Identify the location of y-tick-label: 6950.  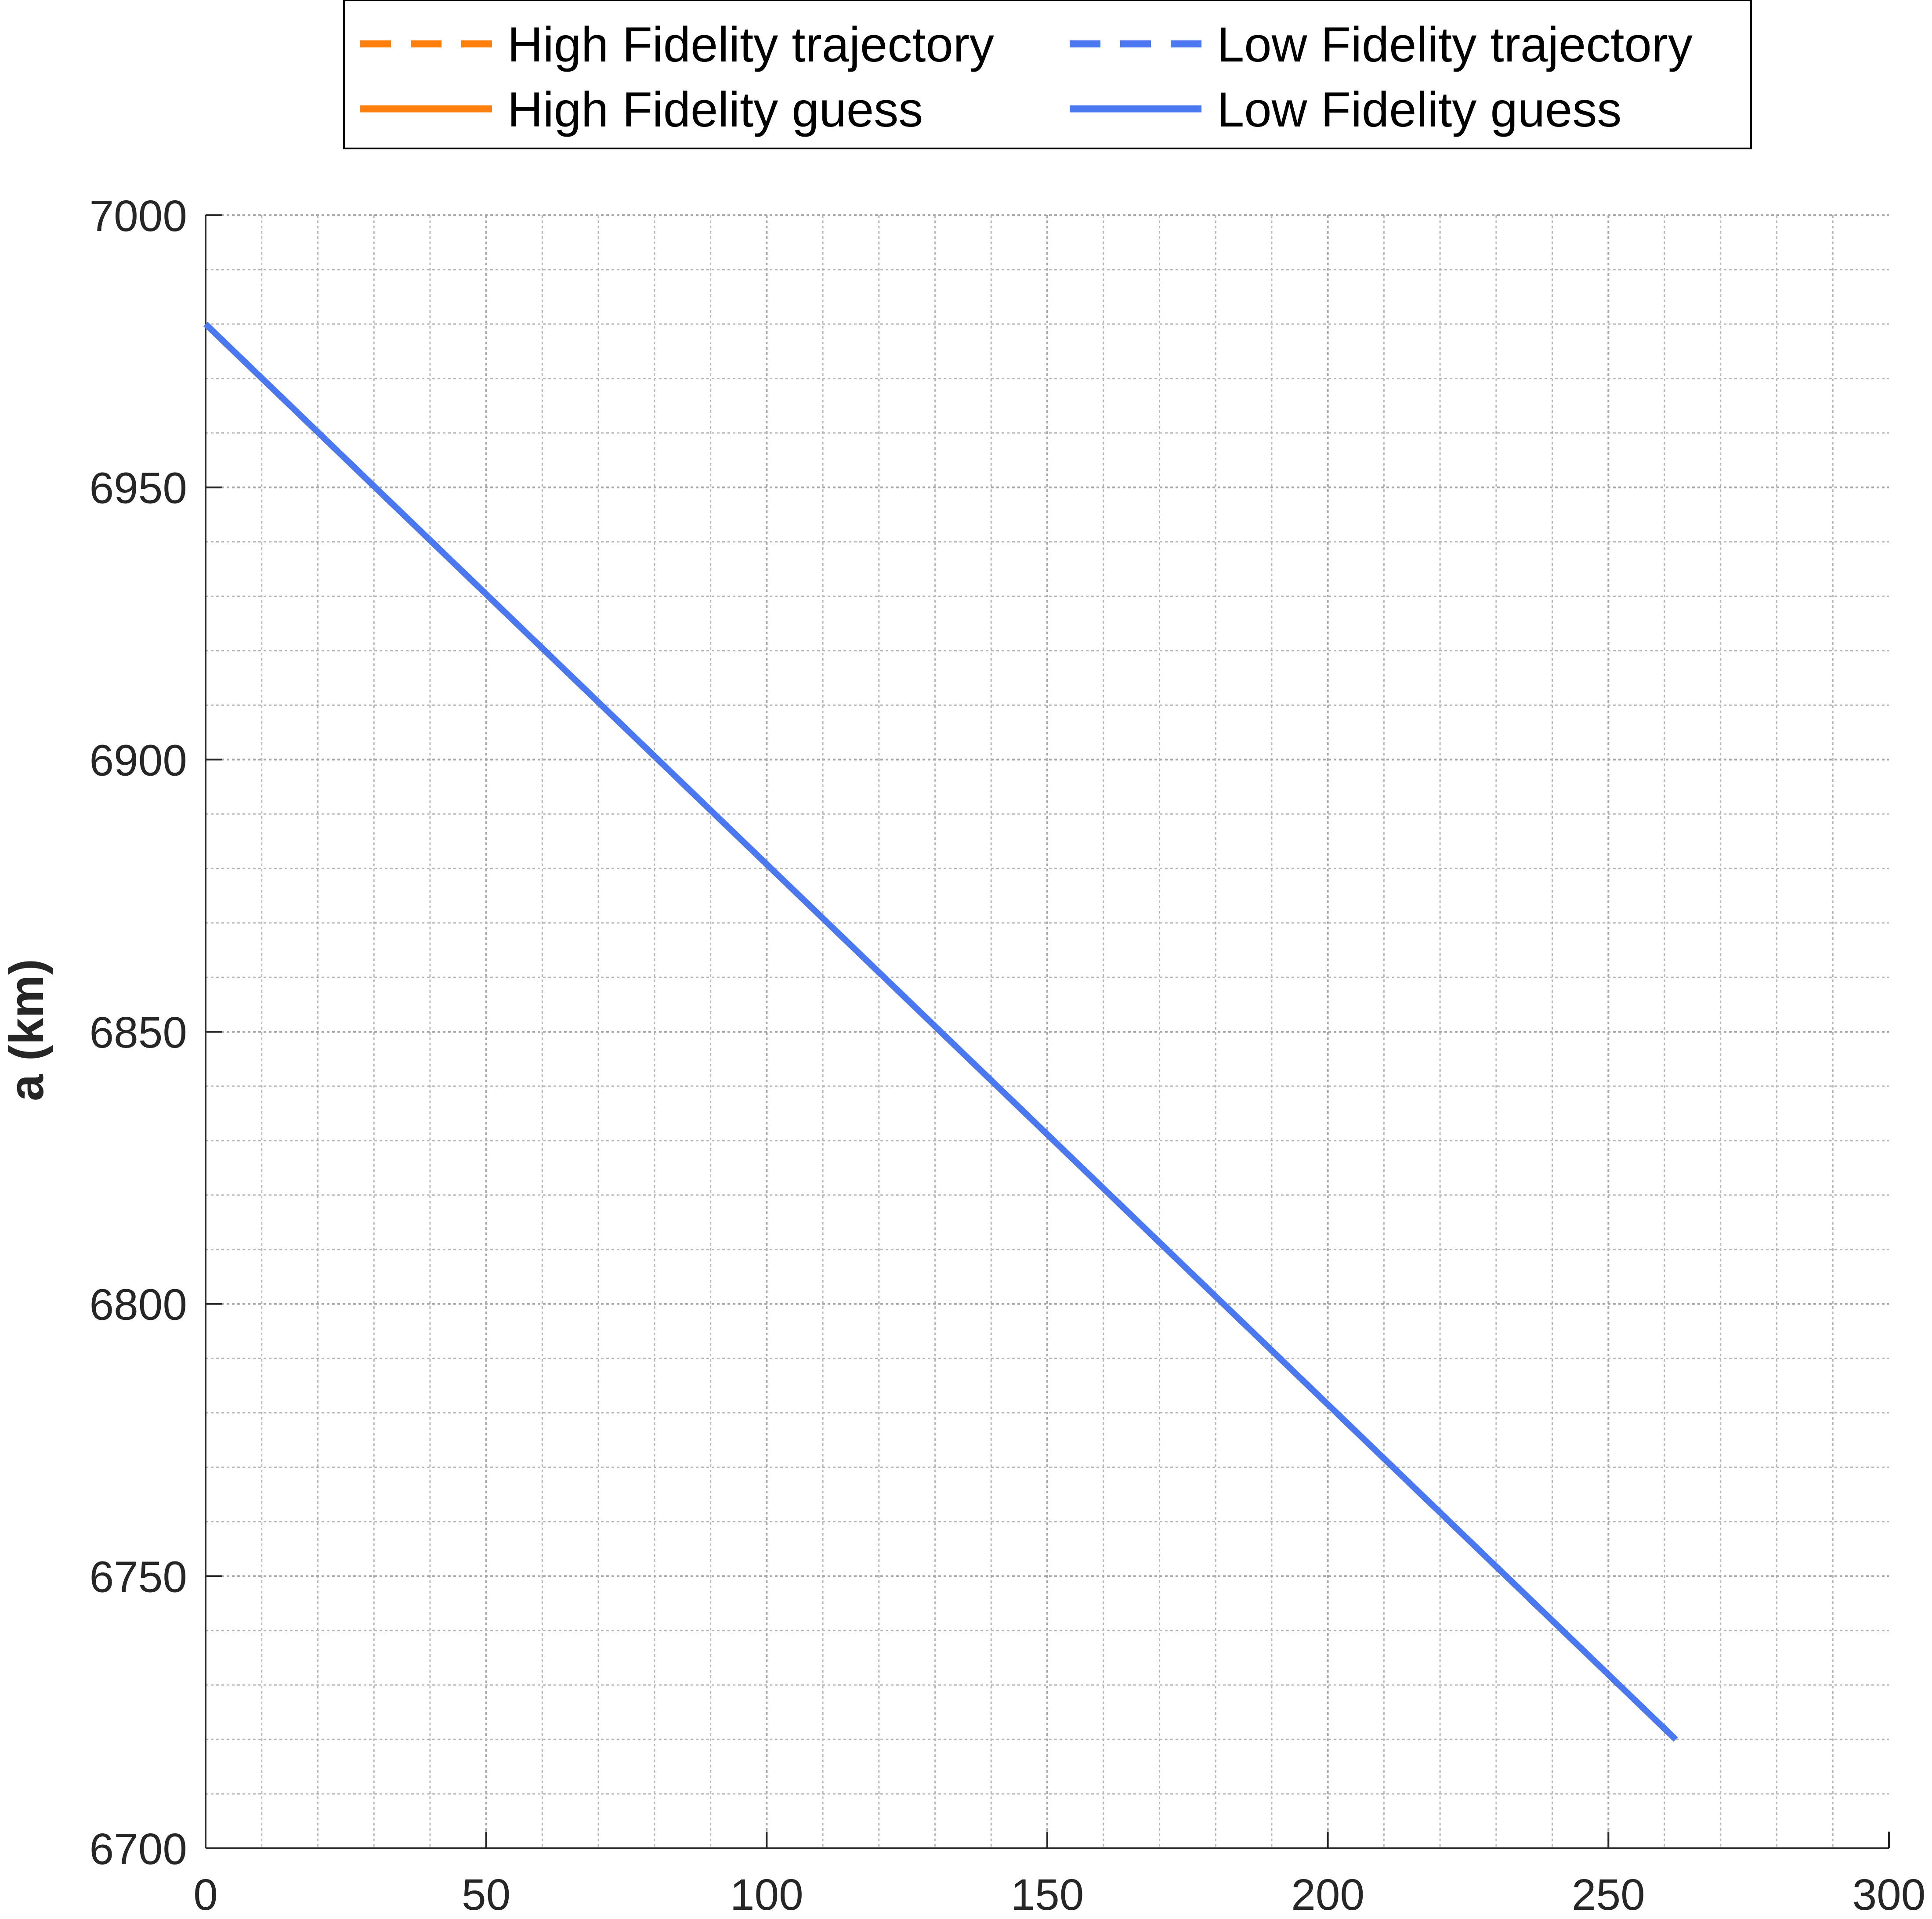
(138, 488).